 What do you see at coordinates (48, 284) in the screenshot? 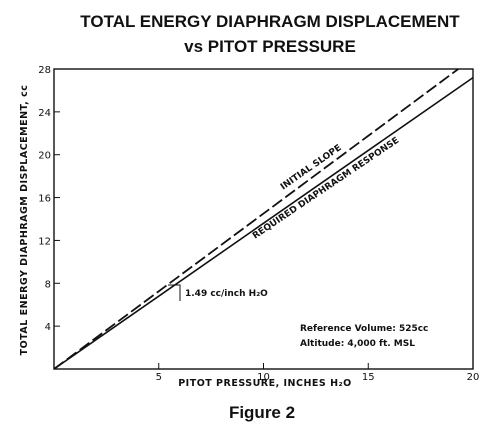
I see `y-tick-label: 8` at bounding box center [48, 284].